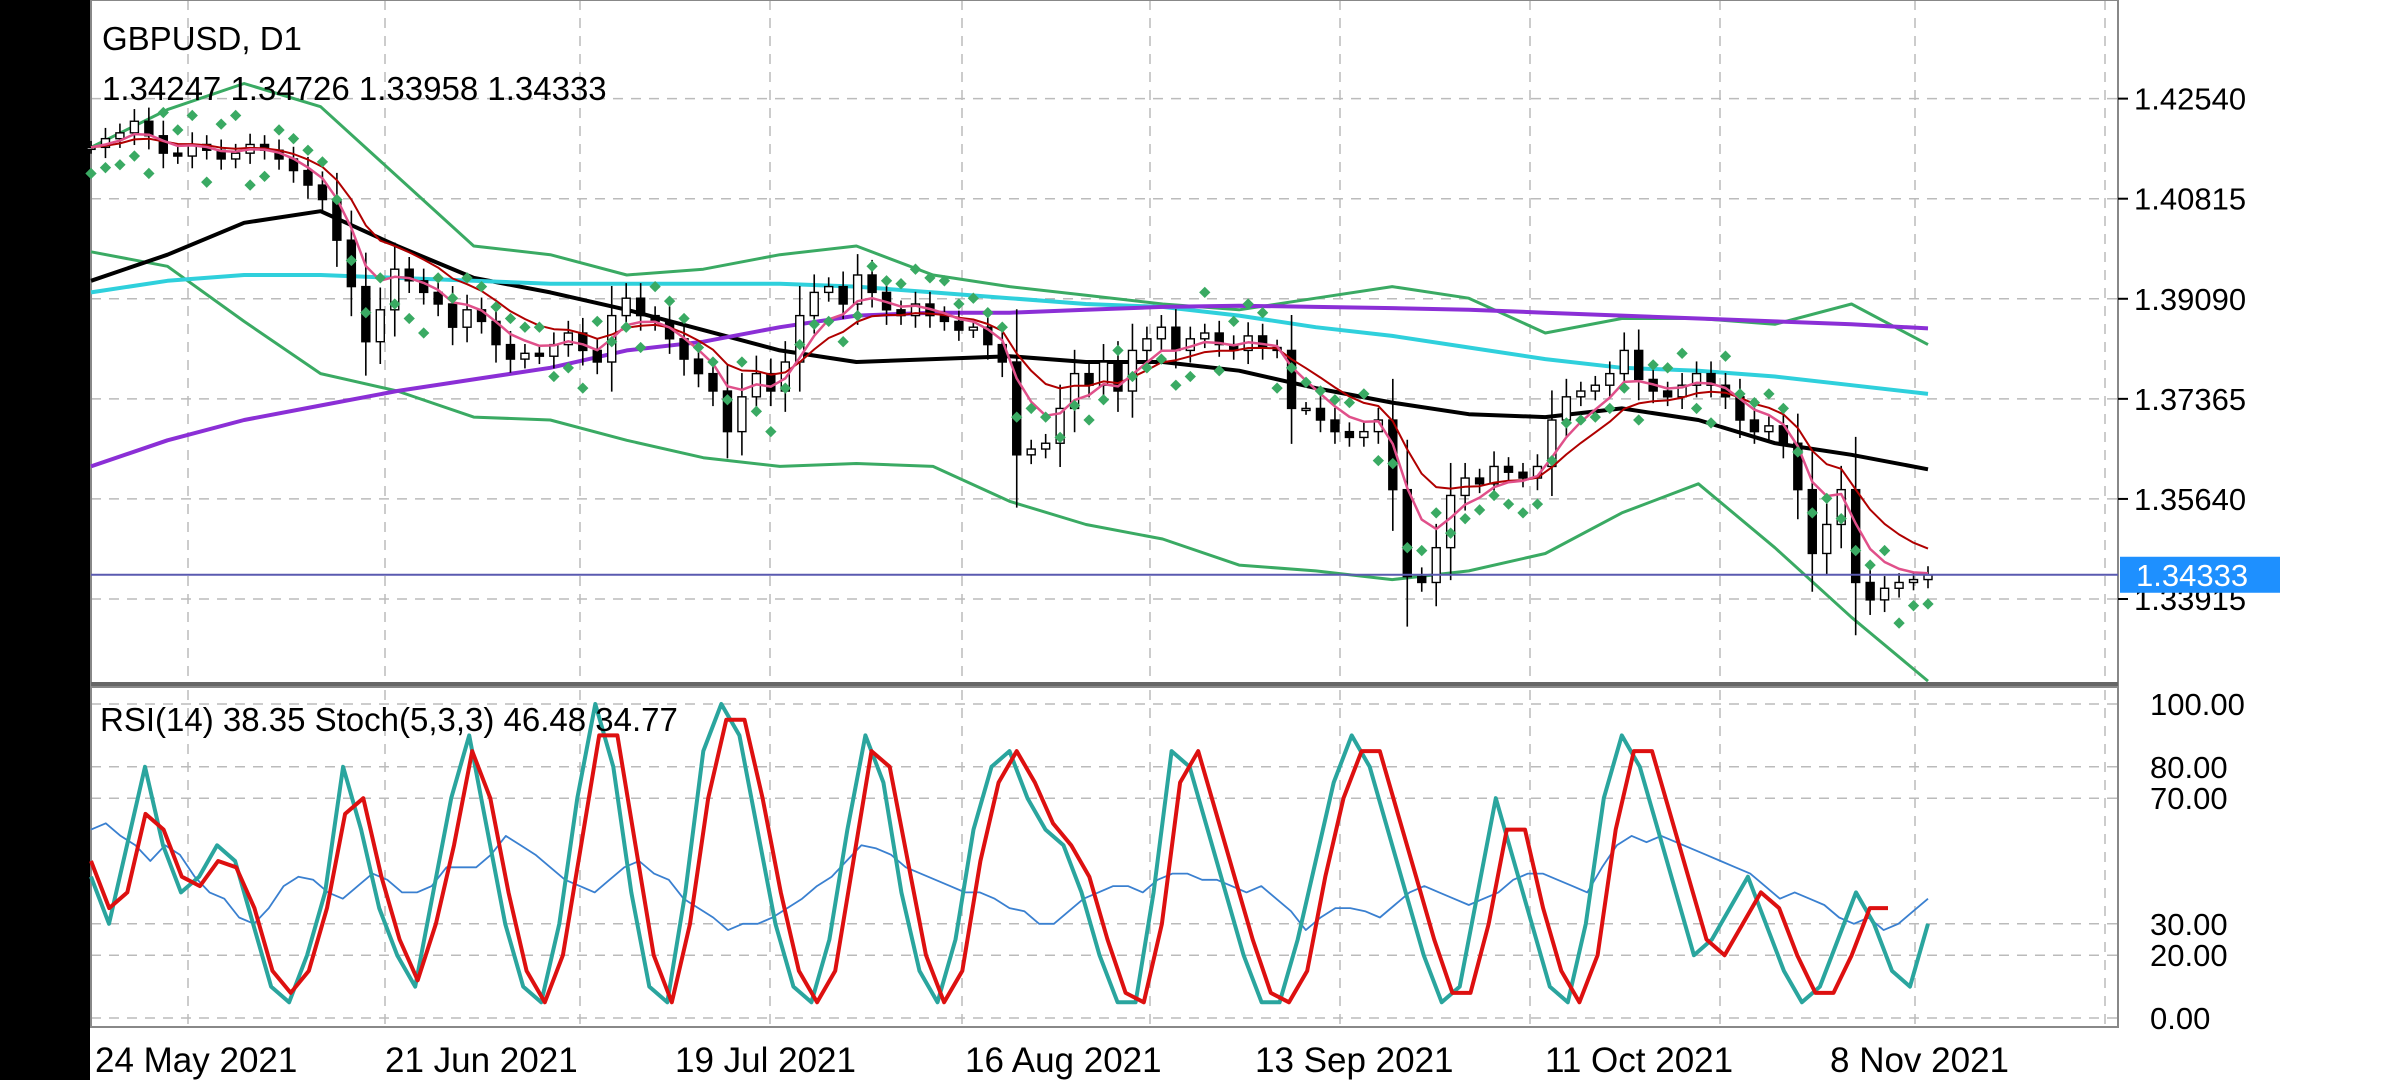  I want to click on x-tick-label: 13 Sep 2021, so click(1354, 1060).